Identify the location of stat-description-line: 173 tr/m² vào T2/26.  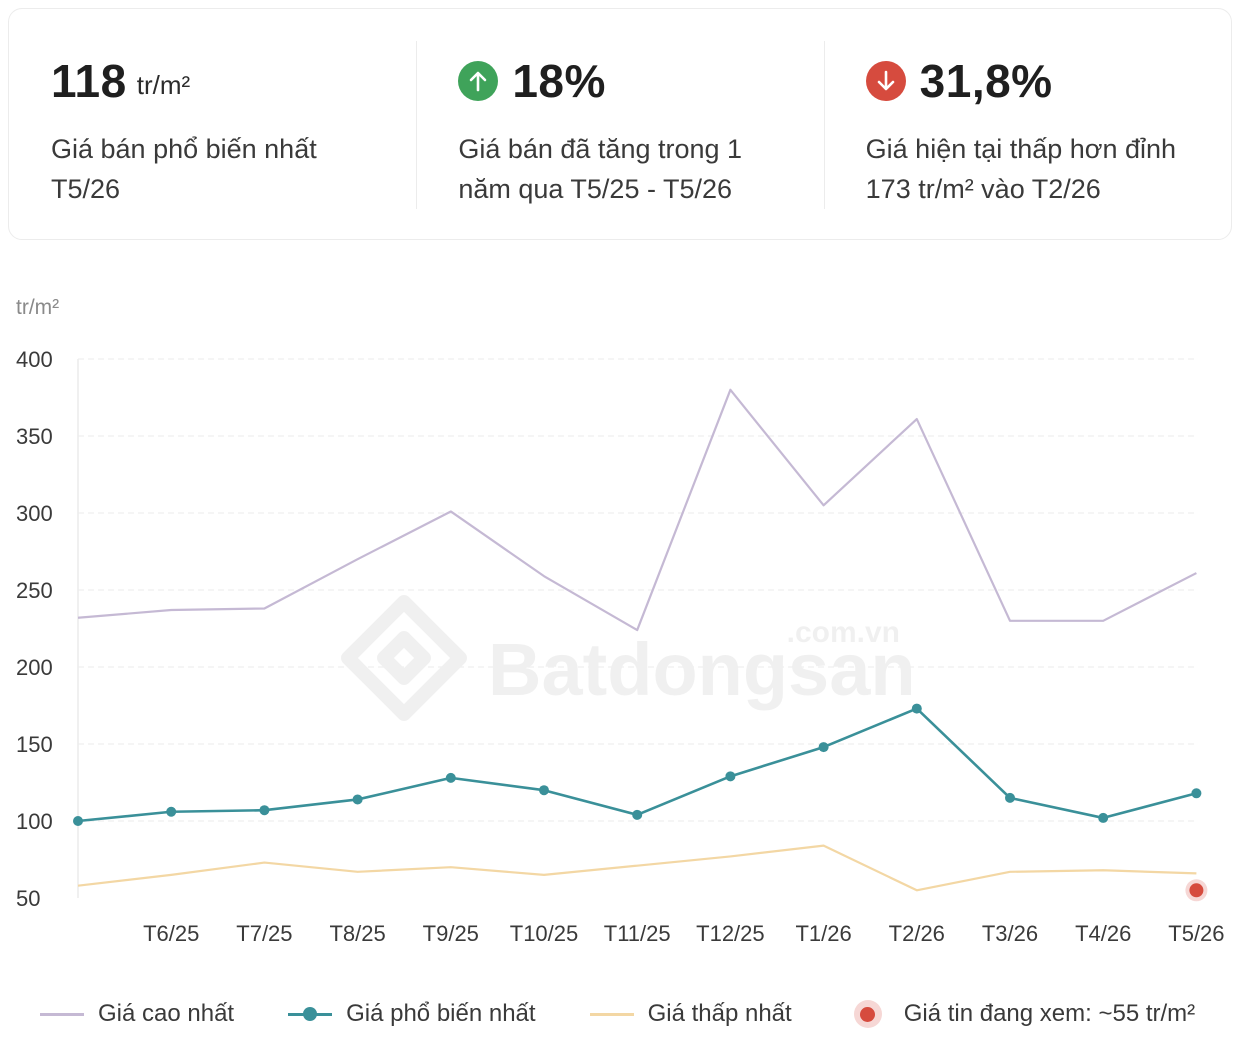
(983, 189).